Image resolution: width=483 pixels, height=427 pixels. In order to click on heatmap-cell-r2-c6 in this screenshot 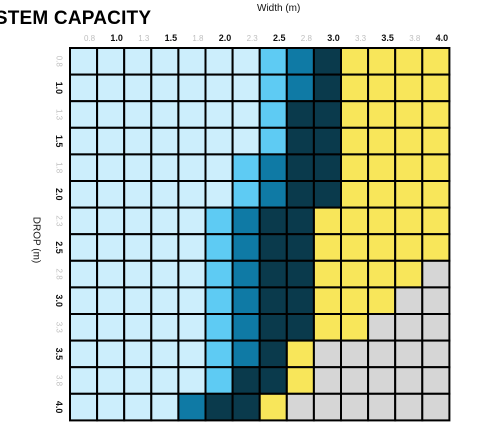, I will do `click(219, 88)`.